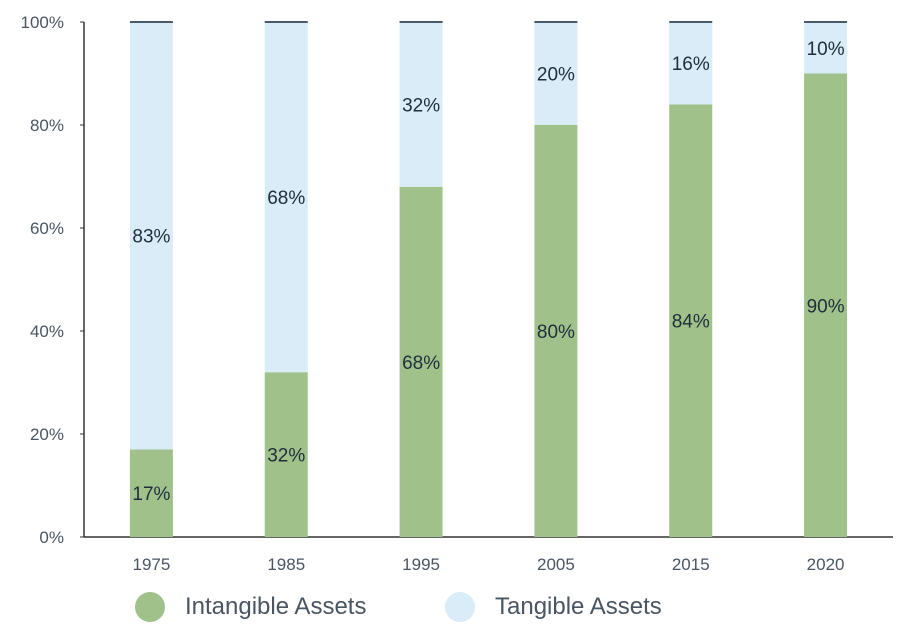 The width and height of the screenshot is (905, 641). I want to click on y-tick-label: 0%, so click(51, 537).